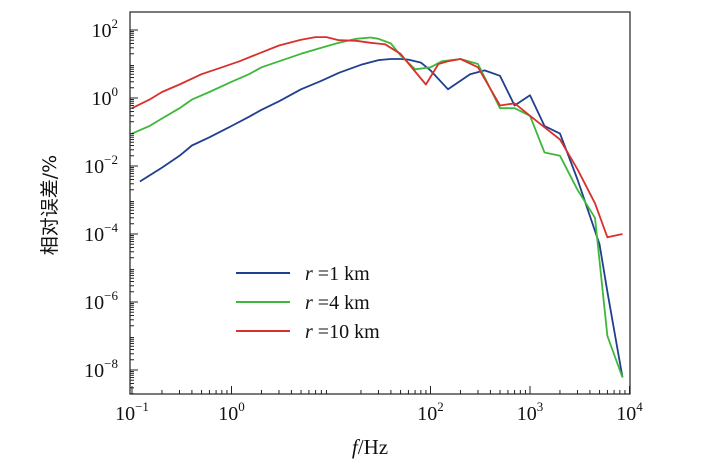  What do you see at coordinates (101, 233) in the screenshot?
I see `y-tick-label: 10⁻⁴` at bounding box center [101, 233].